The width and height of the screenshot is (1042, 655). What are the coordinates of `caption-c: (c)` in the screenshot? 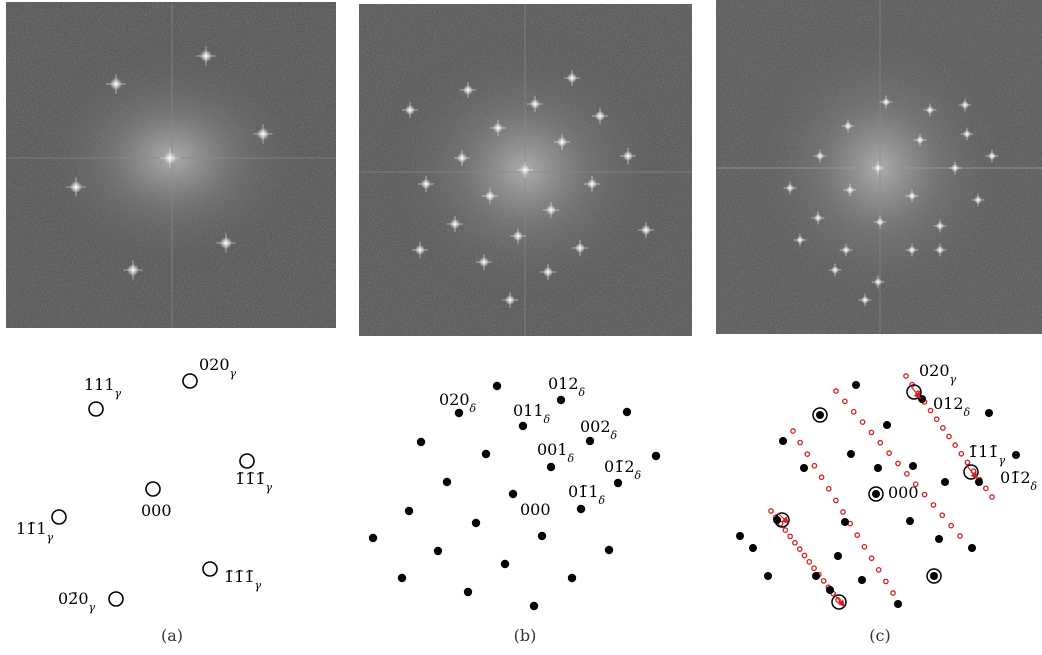 It's located at (879, 635).